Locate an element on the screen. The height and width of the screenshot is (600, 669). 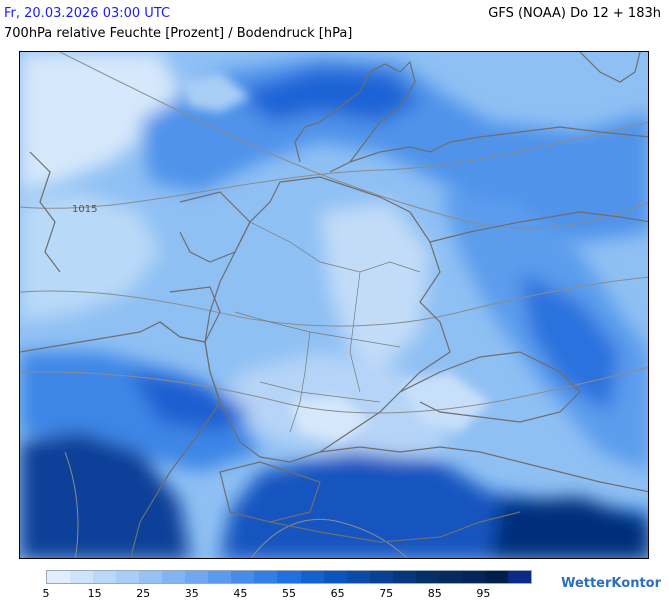
border-italy is located at coordinates (395, 527).